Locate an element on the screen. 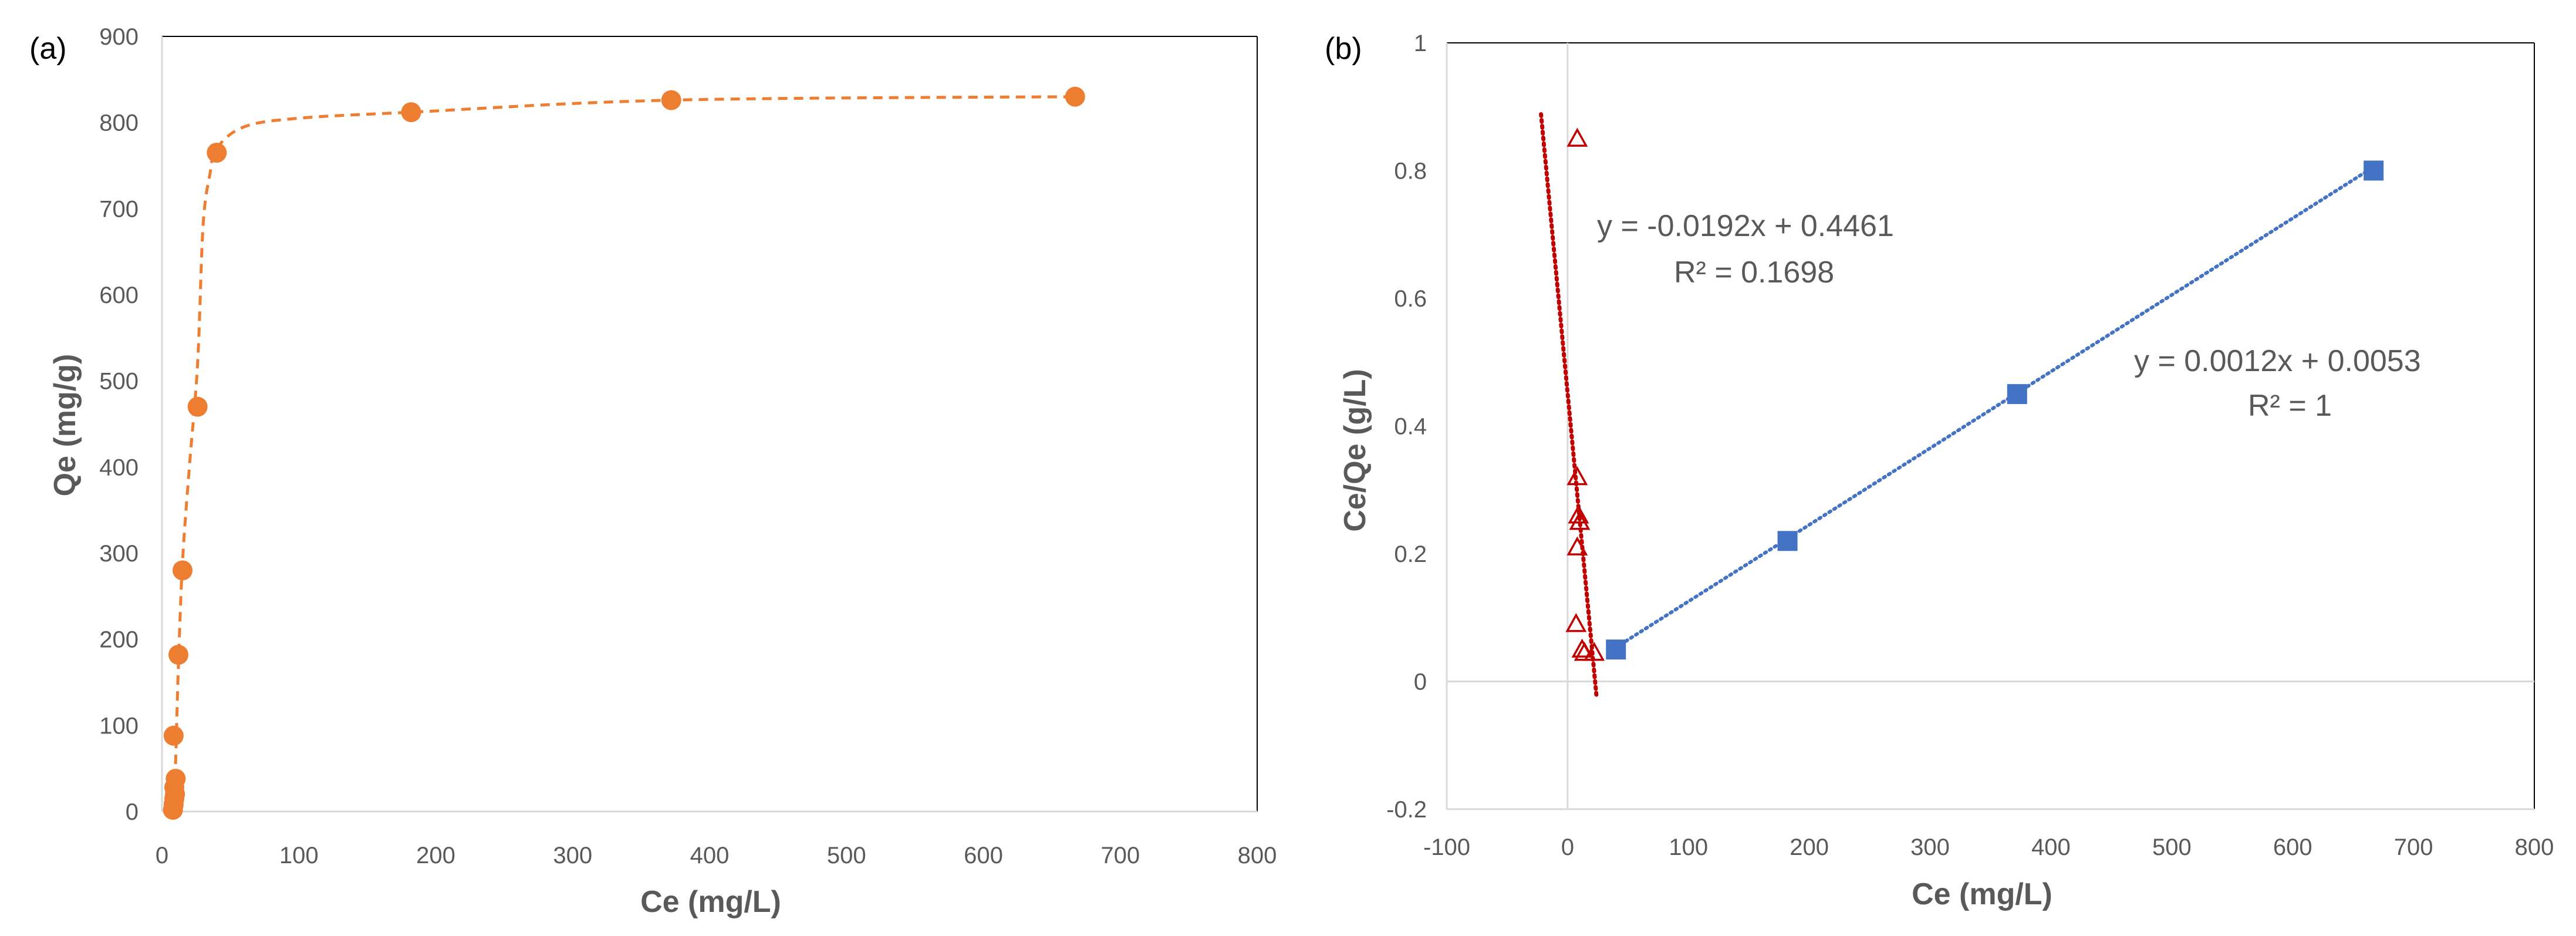  x-tick-label-a: 500 is located at coordinates (846, 855).